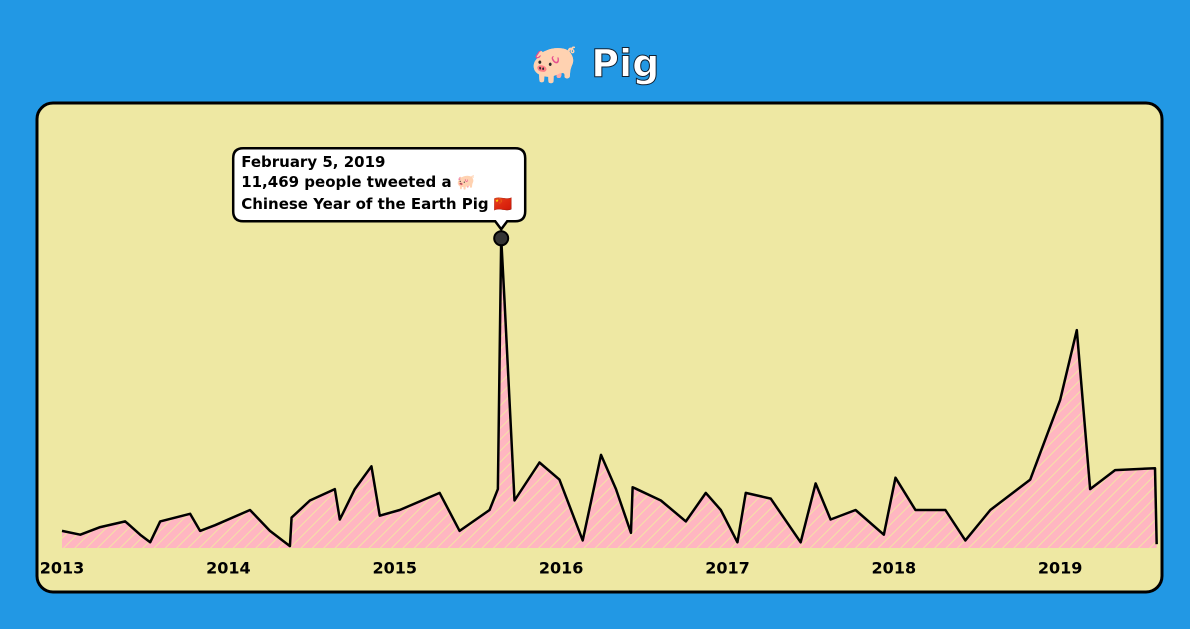 This screenshot has width=1190, height=629. Describe the element at coordinates (894, 568) in the screenshot. I see `x-tick-label: 2018` at that location.